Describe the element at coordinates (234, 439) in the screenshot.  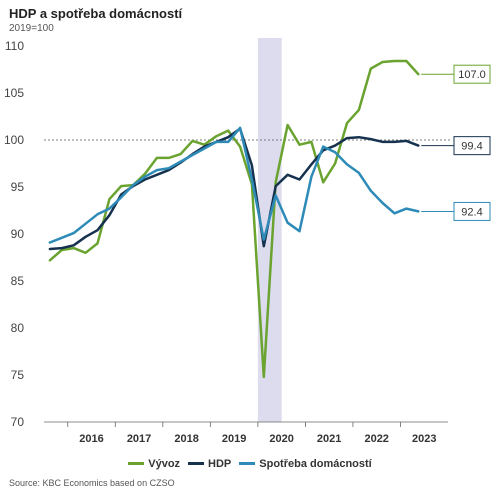
I see `x-tick-label: 2019` at that location.